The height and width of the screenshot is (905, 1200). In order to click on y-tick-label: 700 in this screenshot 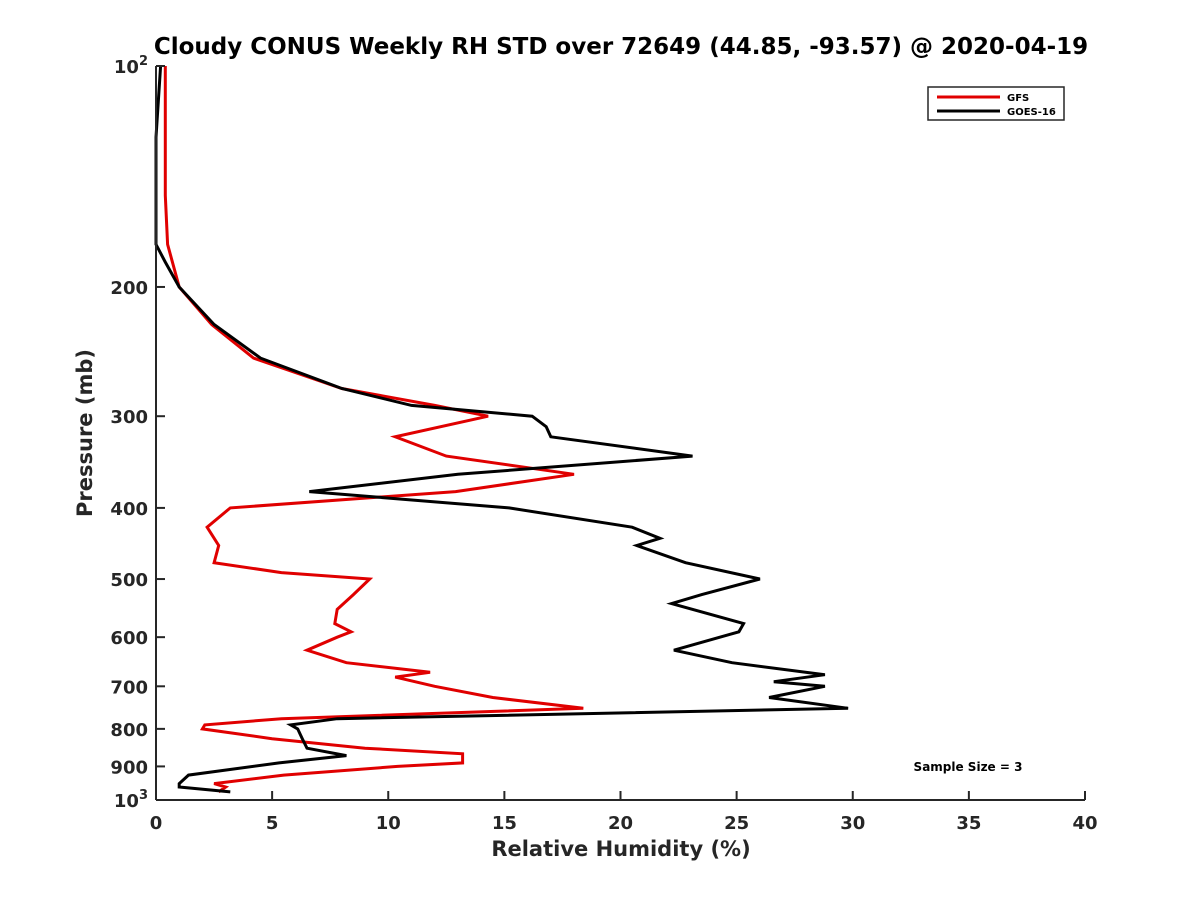, I will do `click(129, 687)`.